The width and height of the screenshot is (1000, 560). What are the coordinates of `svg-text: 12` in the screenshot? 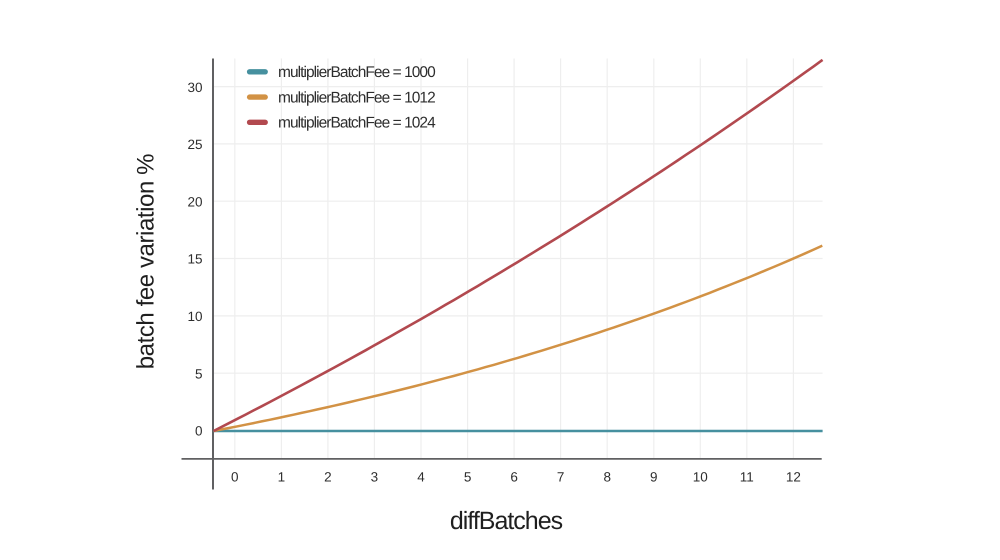 It's located at (793, 476).